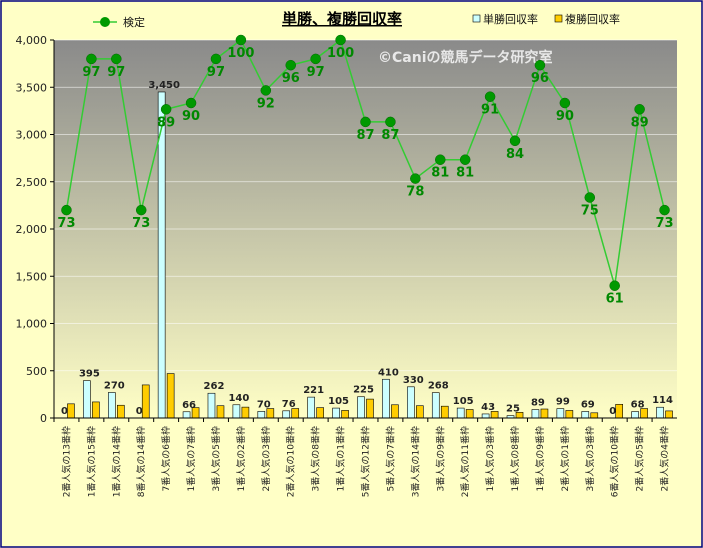  I want to click on x-tick-label: 1番人気の15番枠, so click(91, 461).